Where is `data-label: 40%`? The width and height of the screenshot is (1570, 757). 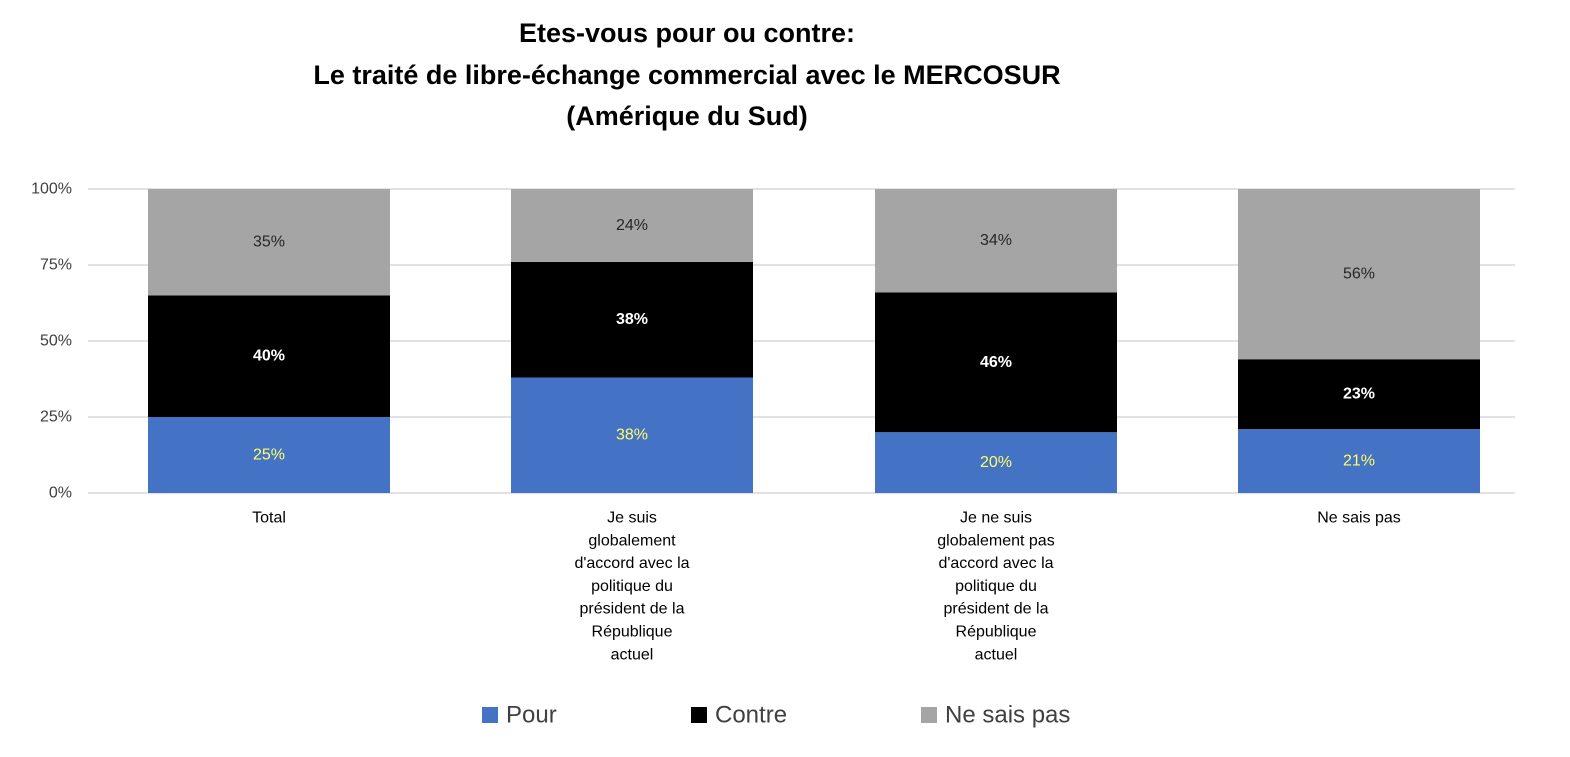 data-label: 40% is located at coordinates (269, 356).